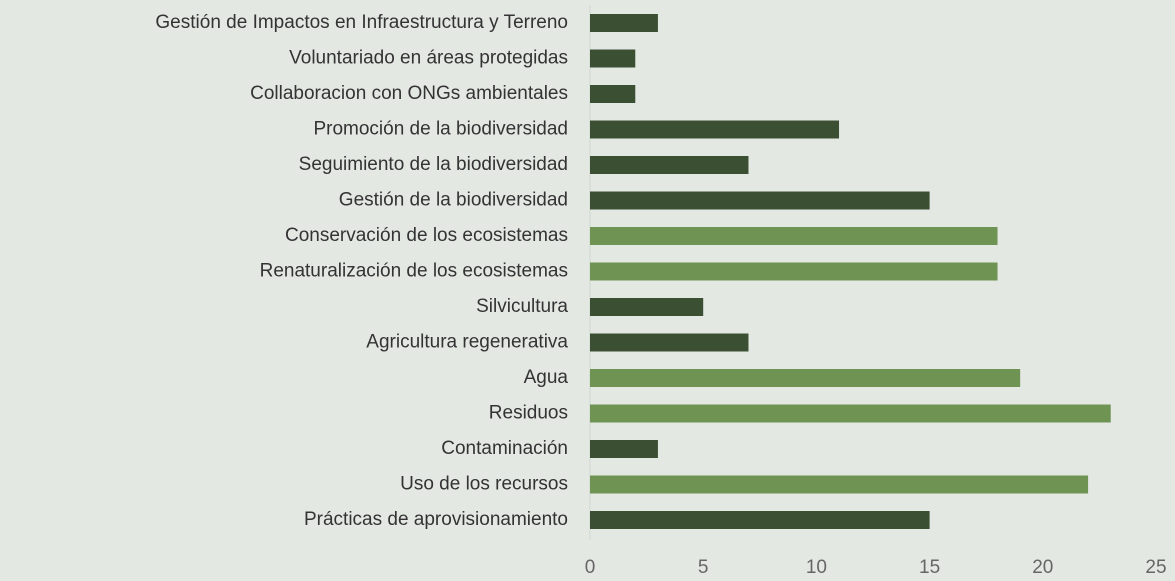  What do you see at coordinates (703, 567) in the screenshot?
I see `x-tick-label: 5` at bounding box center [703, 567].